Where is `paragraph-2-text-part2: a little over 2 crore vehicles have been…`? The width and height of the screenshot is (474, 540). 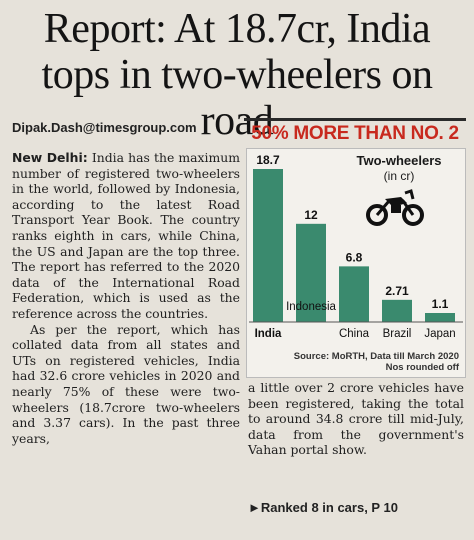
paragraph-2-text-part2: a little over 2 crore vehicles have been… is located at coordinates (356, 419).